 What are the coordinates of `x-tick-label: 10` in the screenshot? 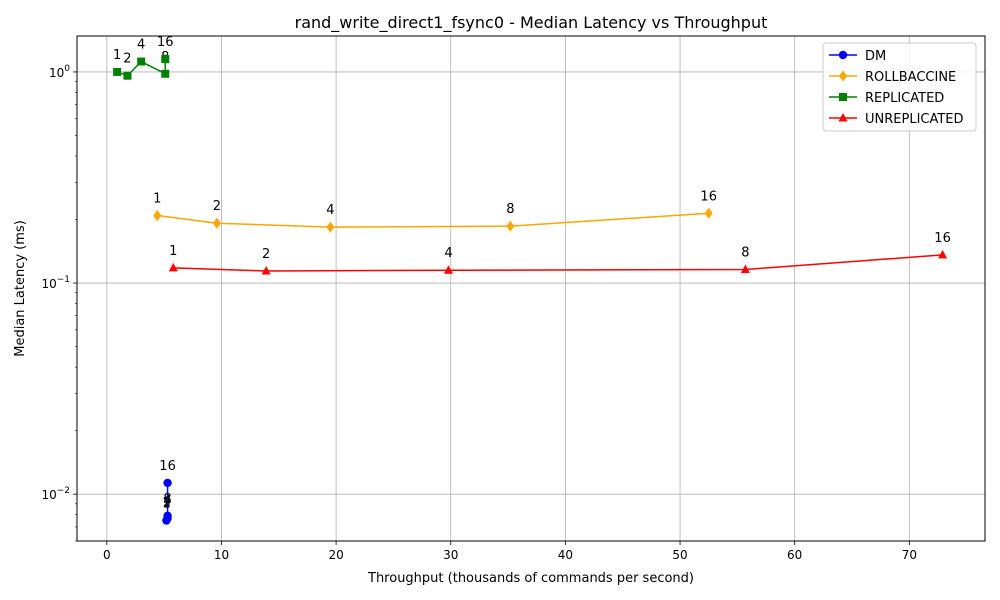 It's located at (221, 555).